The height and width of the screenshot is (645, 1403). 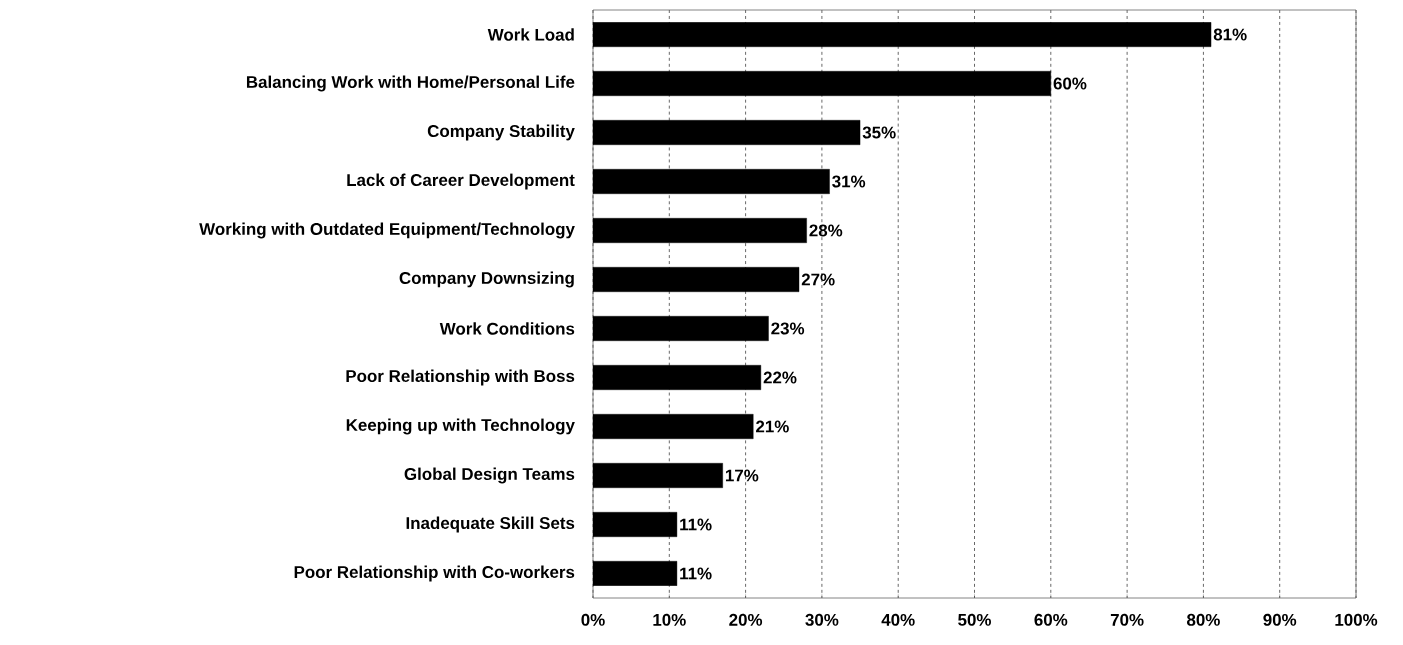 What do you see at coordinates (974, 619) in the screenshot?
I see `x-tick-label: 50%` at bounding box center [974, 619].